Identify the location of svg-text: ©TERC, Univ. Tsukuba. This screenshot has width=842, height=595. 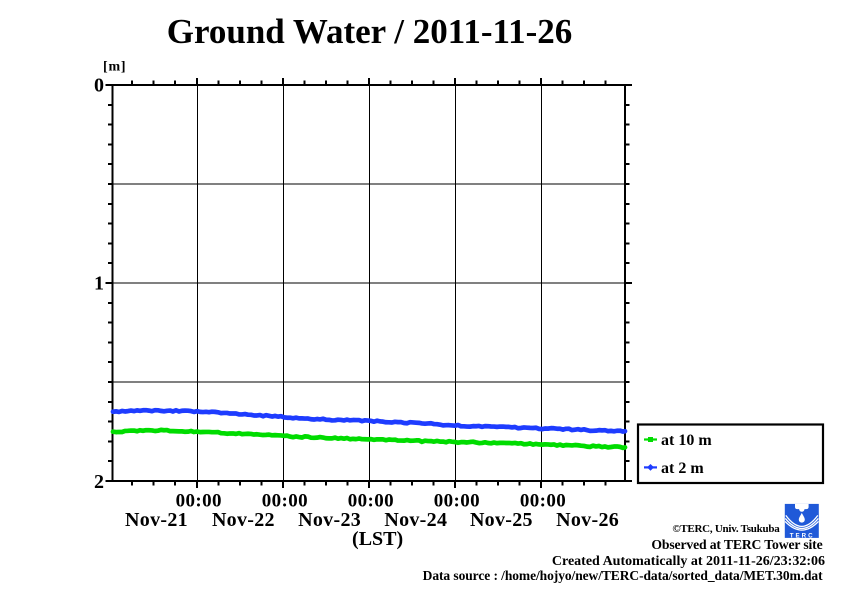
(726, 529).